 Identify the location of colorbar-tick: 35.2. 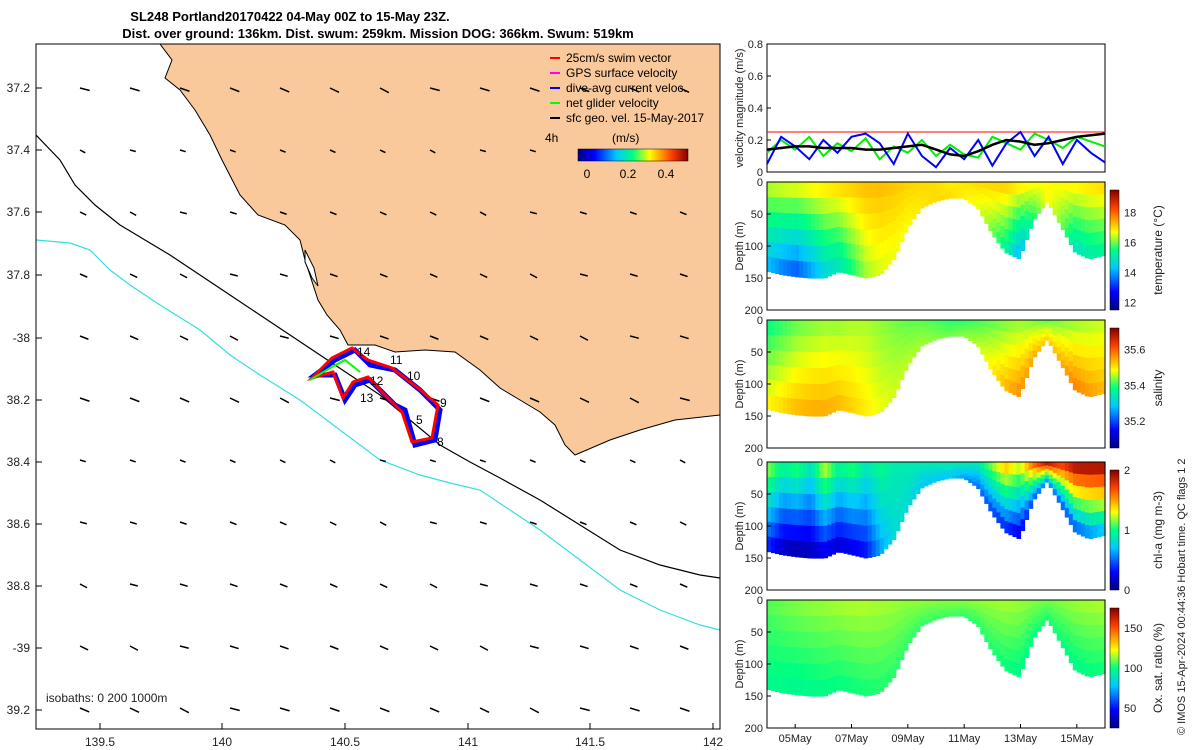
(1134, 422).